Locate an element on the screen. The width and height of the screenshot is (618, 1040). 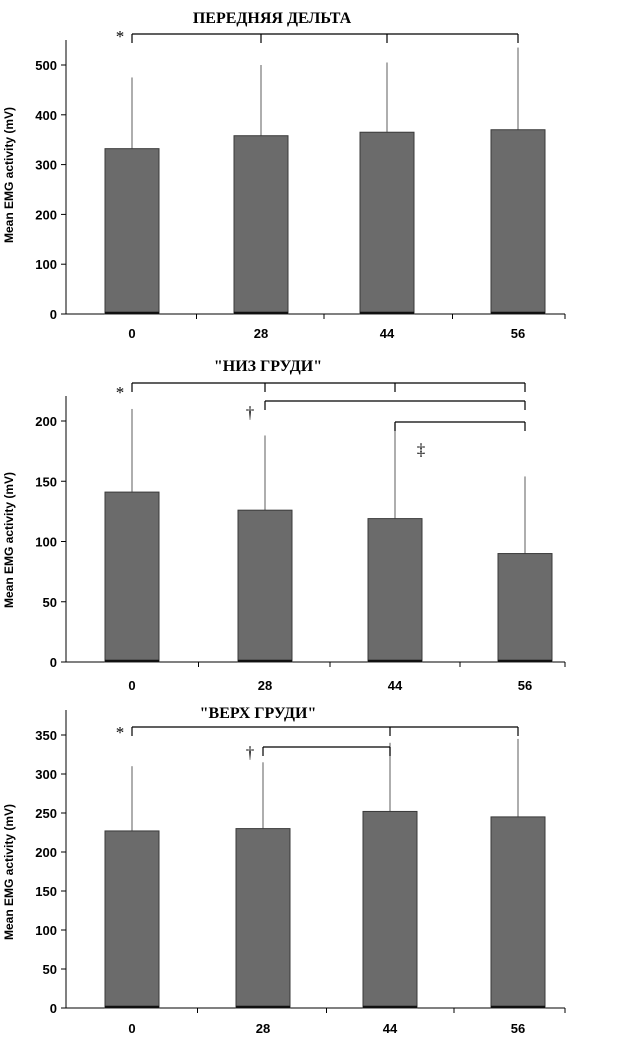
y-tick-label: 350 is located at coordinates (46, 735).